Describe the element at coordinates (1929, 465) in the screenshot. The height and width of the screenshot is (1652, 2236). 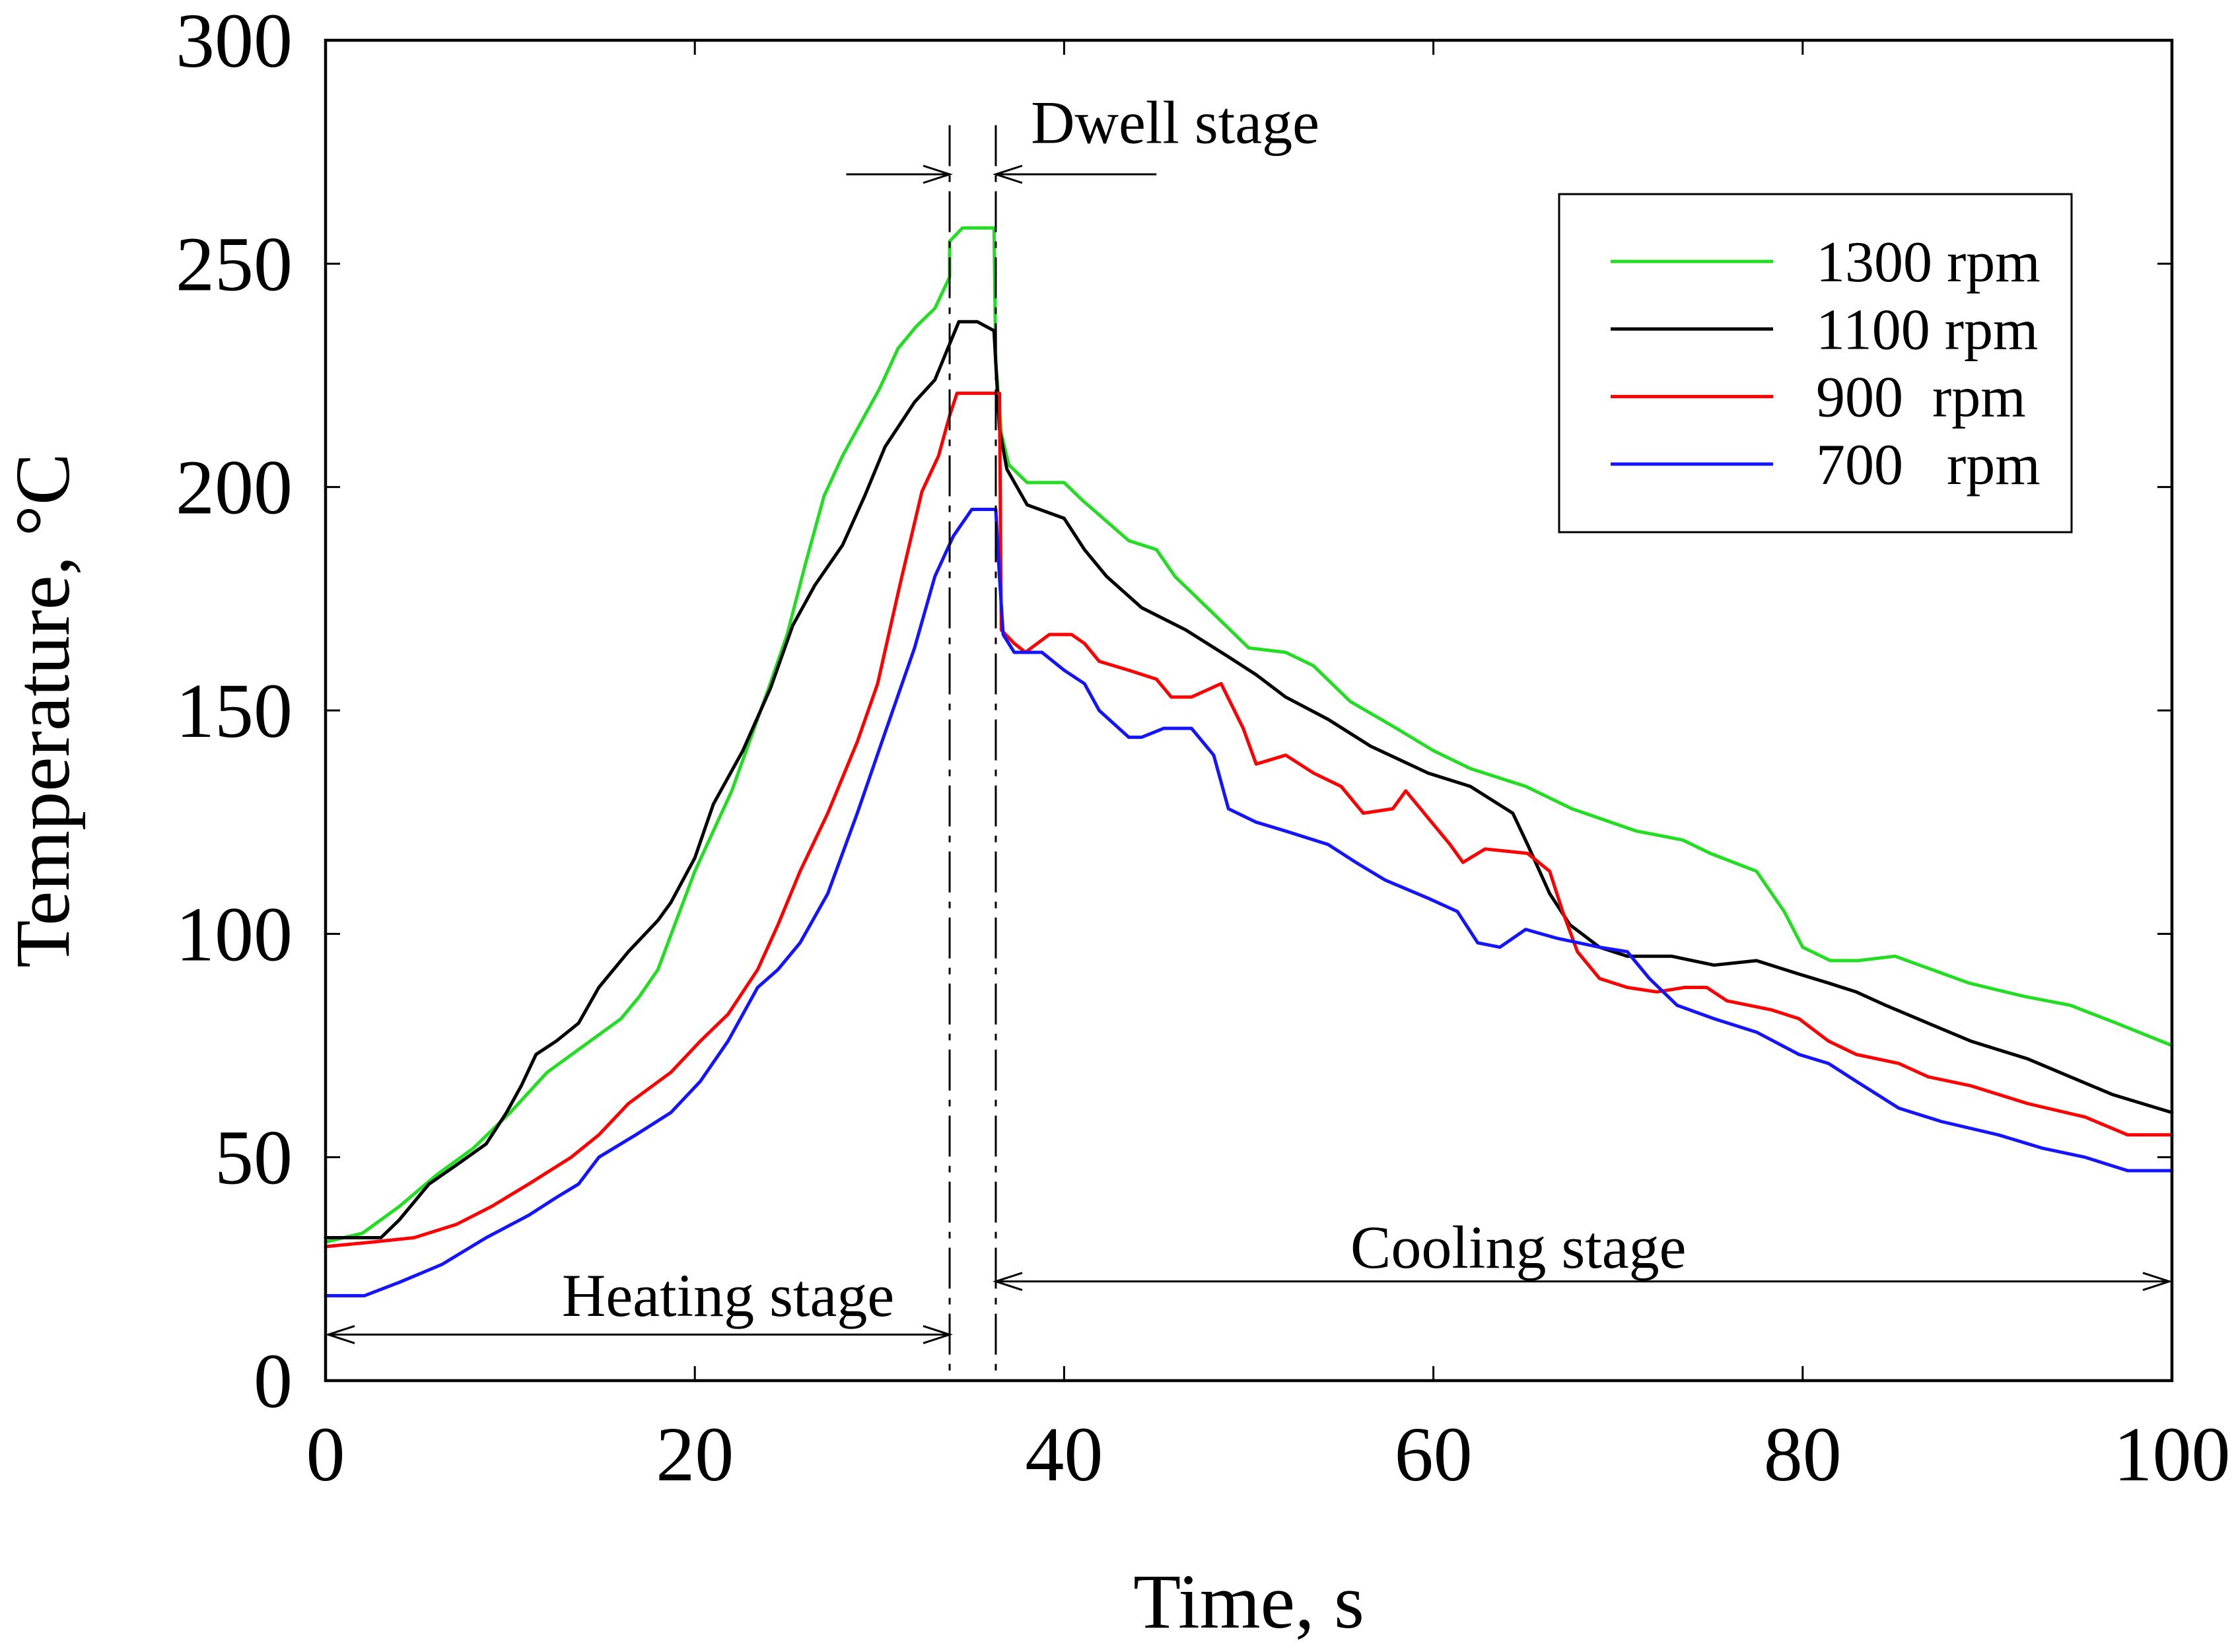
I see `legend-label-700-rpm: 700 rpm` at that location.